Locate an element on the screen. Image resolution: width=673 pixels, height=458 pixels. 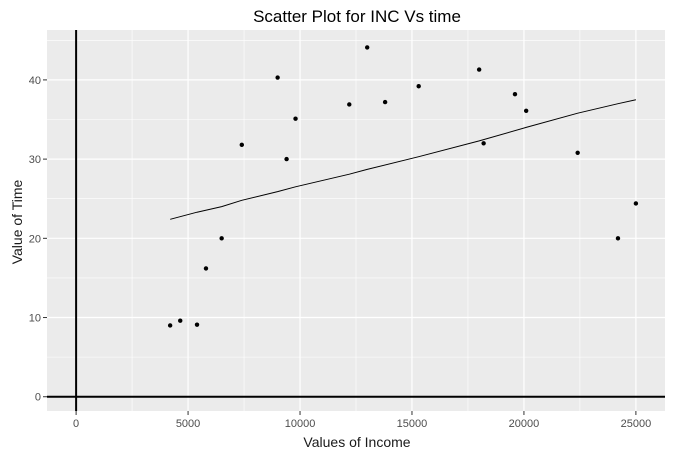
y-tick-label: 0 is located at coordinates (38, 398).